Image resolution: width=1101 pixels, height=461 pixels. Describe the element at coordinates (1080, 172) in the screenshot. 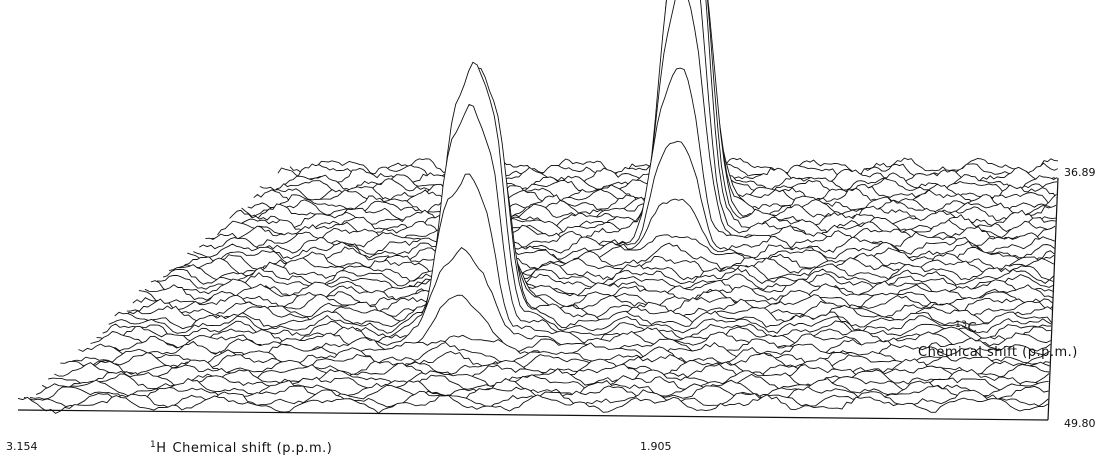

I see `c-back: 36.89` at that location.